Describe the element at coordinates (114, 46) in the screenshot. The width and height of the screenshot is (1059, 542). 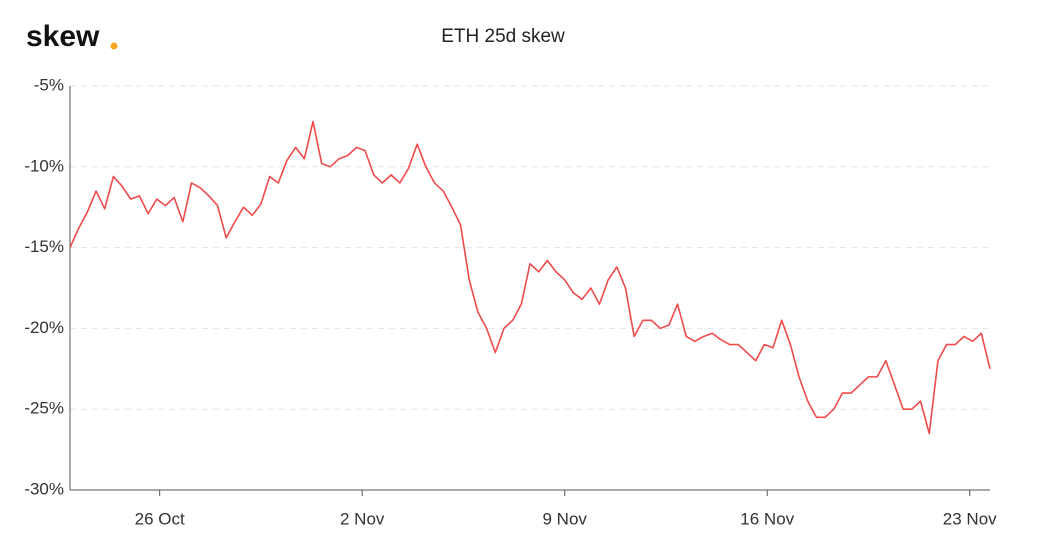
I see `brand-dot` at that location.